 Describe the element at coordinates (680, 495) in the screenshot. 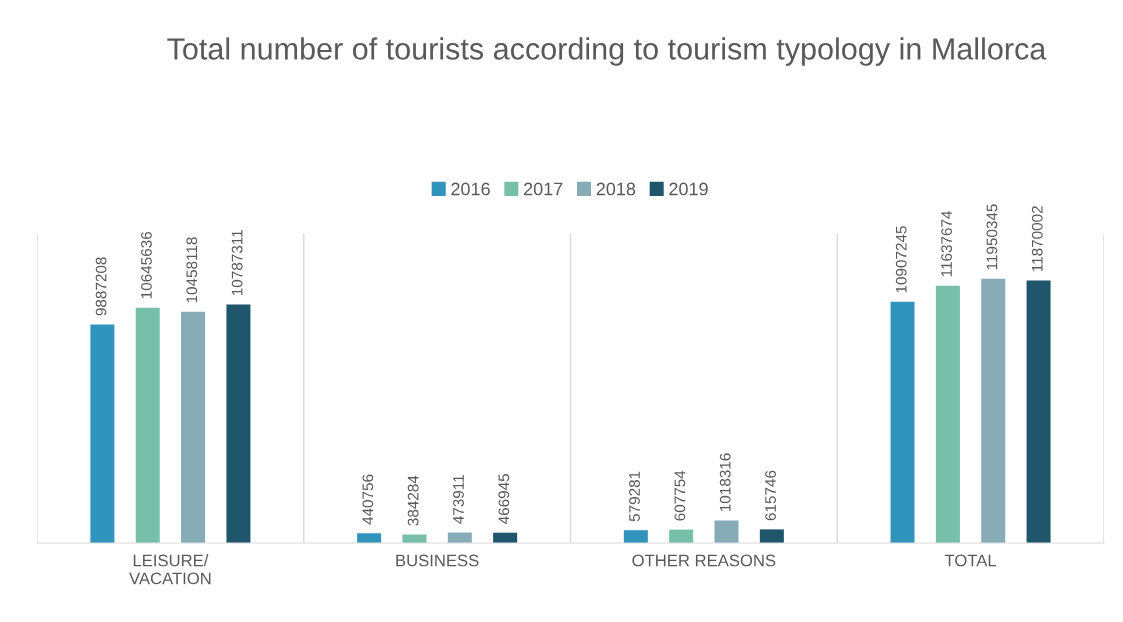

I see `data-label: 607754` at that location.